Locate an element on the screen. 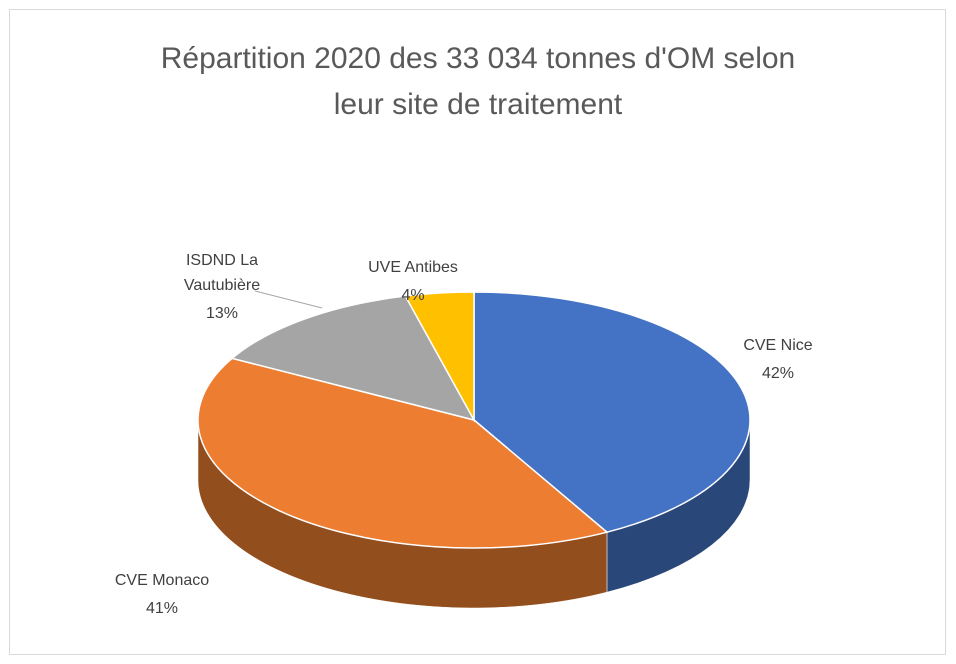 Image resolution: width=956 pixels, height=664 pixels. category-label: CVE Monaco is located at coordinates (162, 580).